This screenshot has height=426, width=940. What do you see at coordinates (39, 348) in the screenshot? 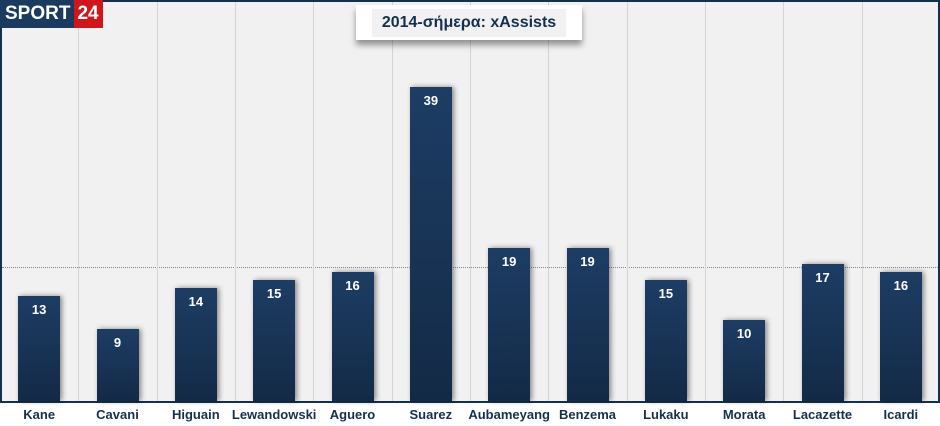
I see `bar-kane: 13` at bounding box center [39, 348].